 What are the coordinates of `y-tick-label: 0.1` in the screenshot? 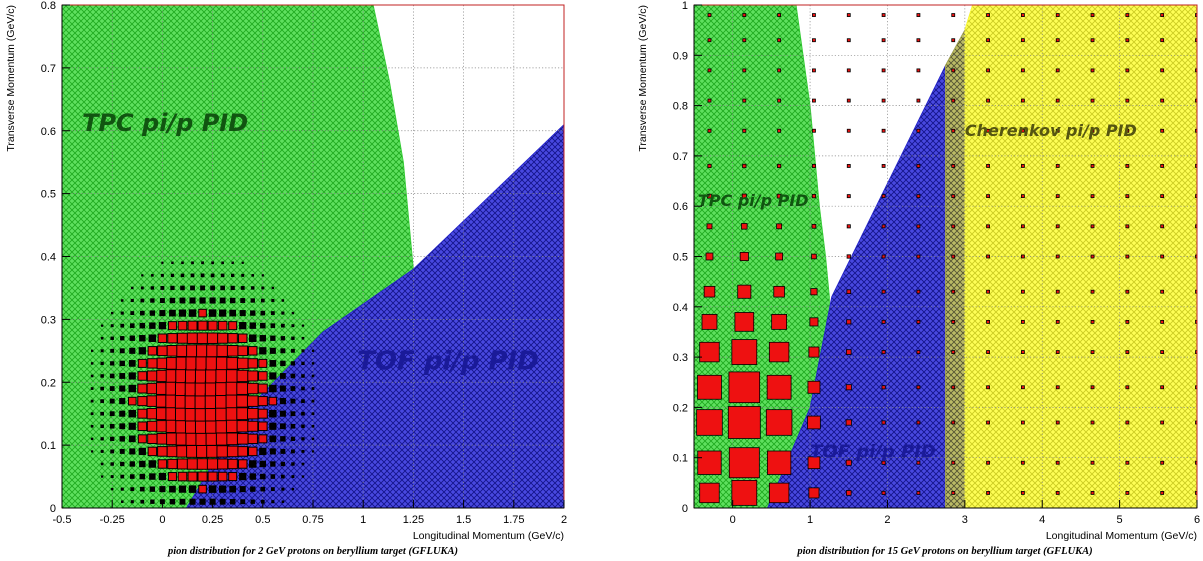 It's located at (48, 446).